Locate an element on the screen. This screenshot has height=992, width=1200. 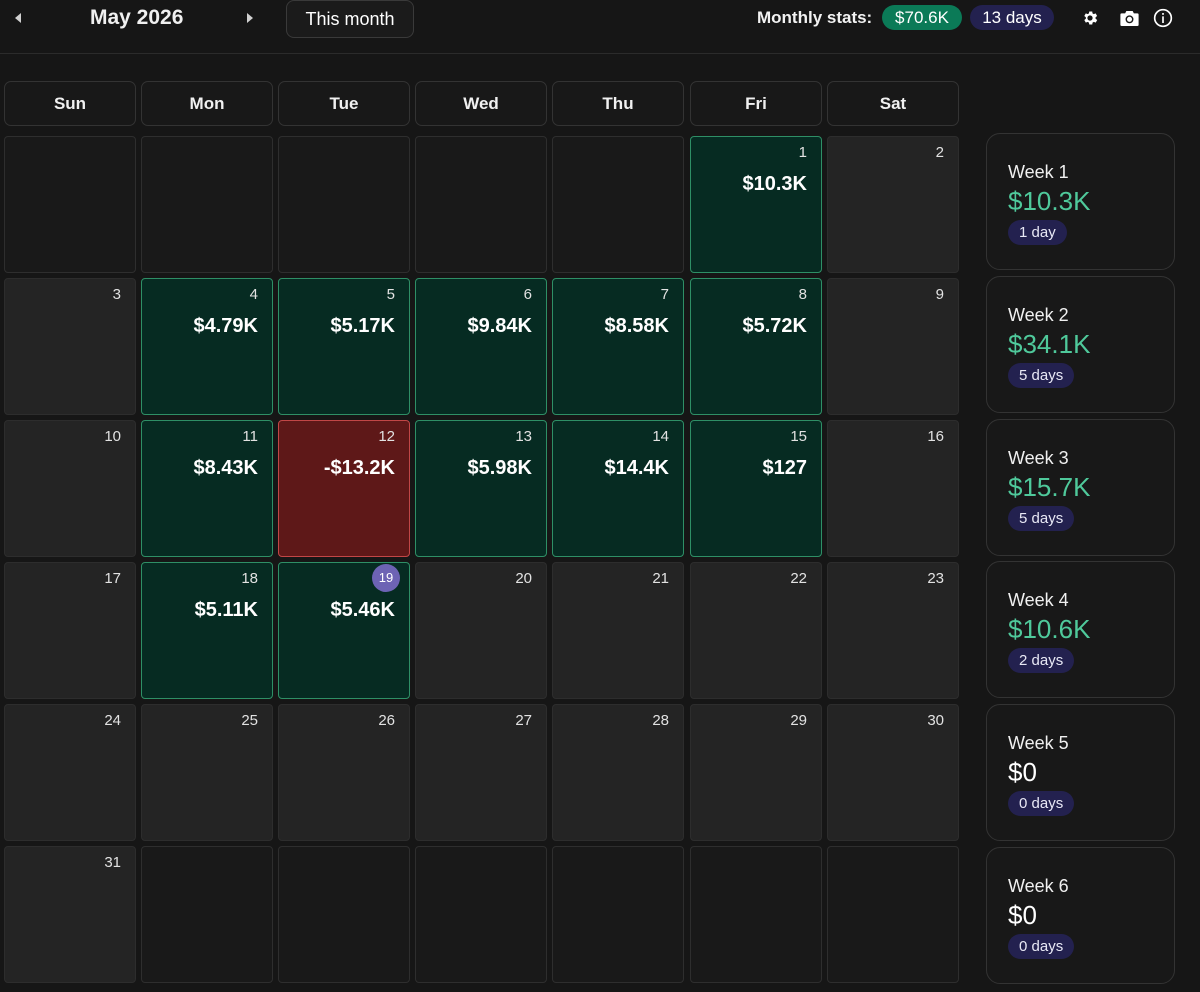
calendar-day-7: 7 $8.58K is located at coordinates (618, 346).